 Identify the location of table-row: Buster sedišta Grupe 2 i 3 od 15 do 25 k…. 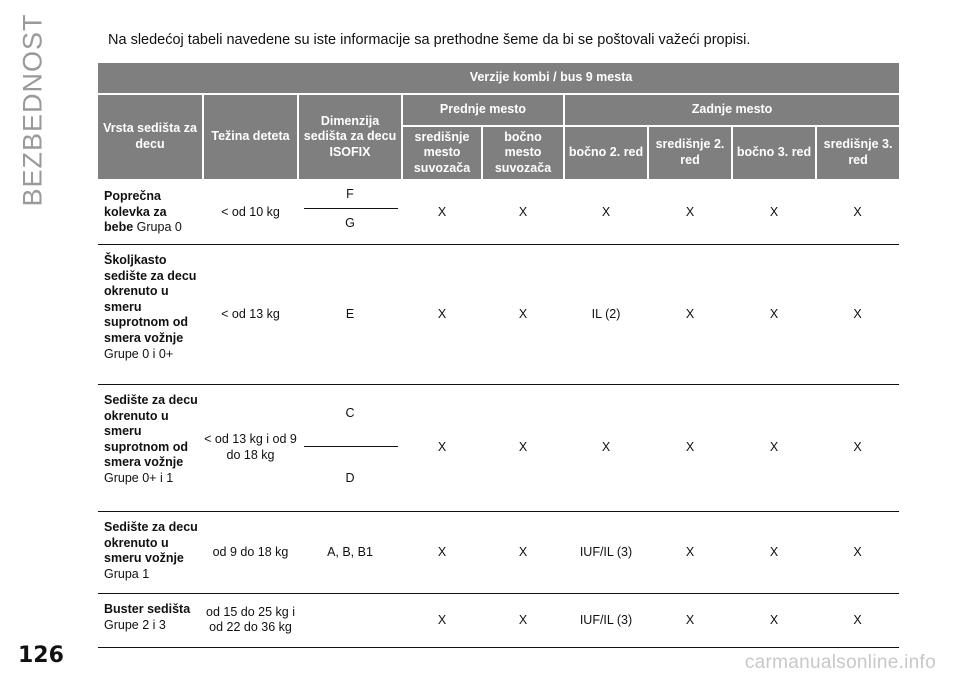
(499, 620).